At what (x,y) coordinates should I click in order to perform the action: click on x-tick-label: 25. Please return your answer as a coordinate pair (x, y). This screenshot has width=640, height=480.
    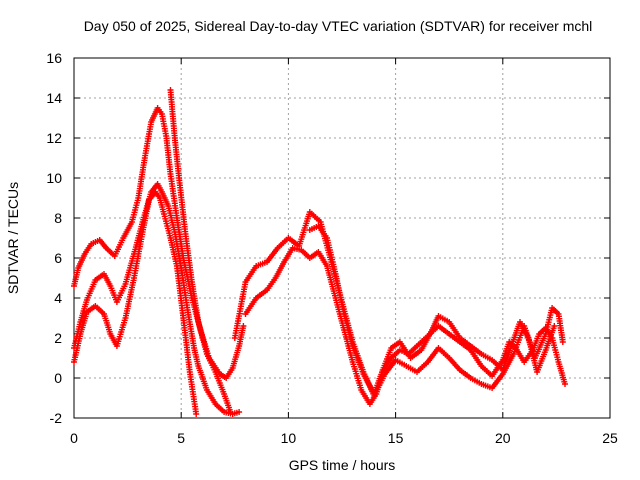
    Looking at the image, I should click on (610, 438).